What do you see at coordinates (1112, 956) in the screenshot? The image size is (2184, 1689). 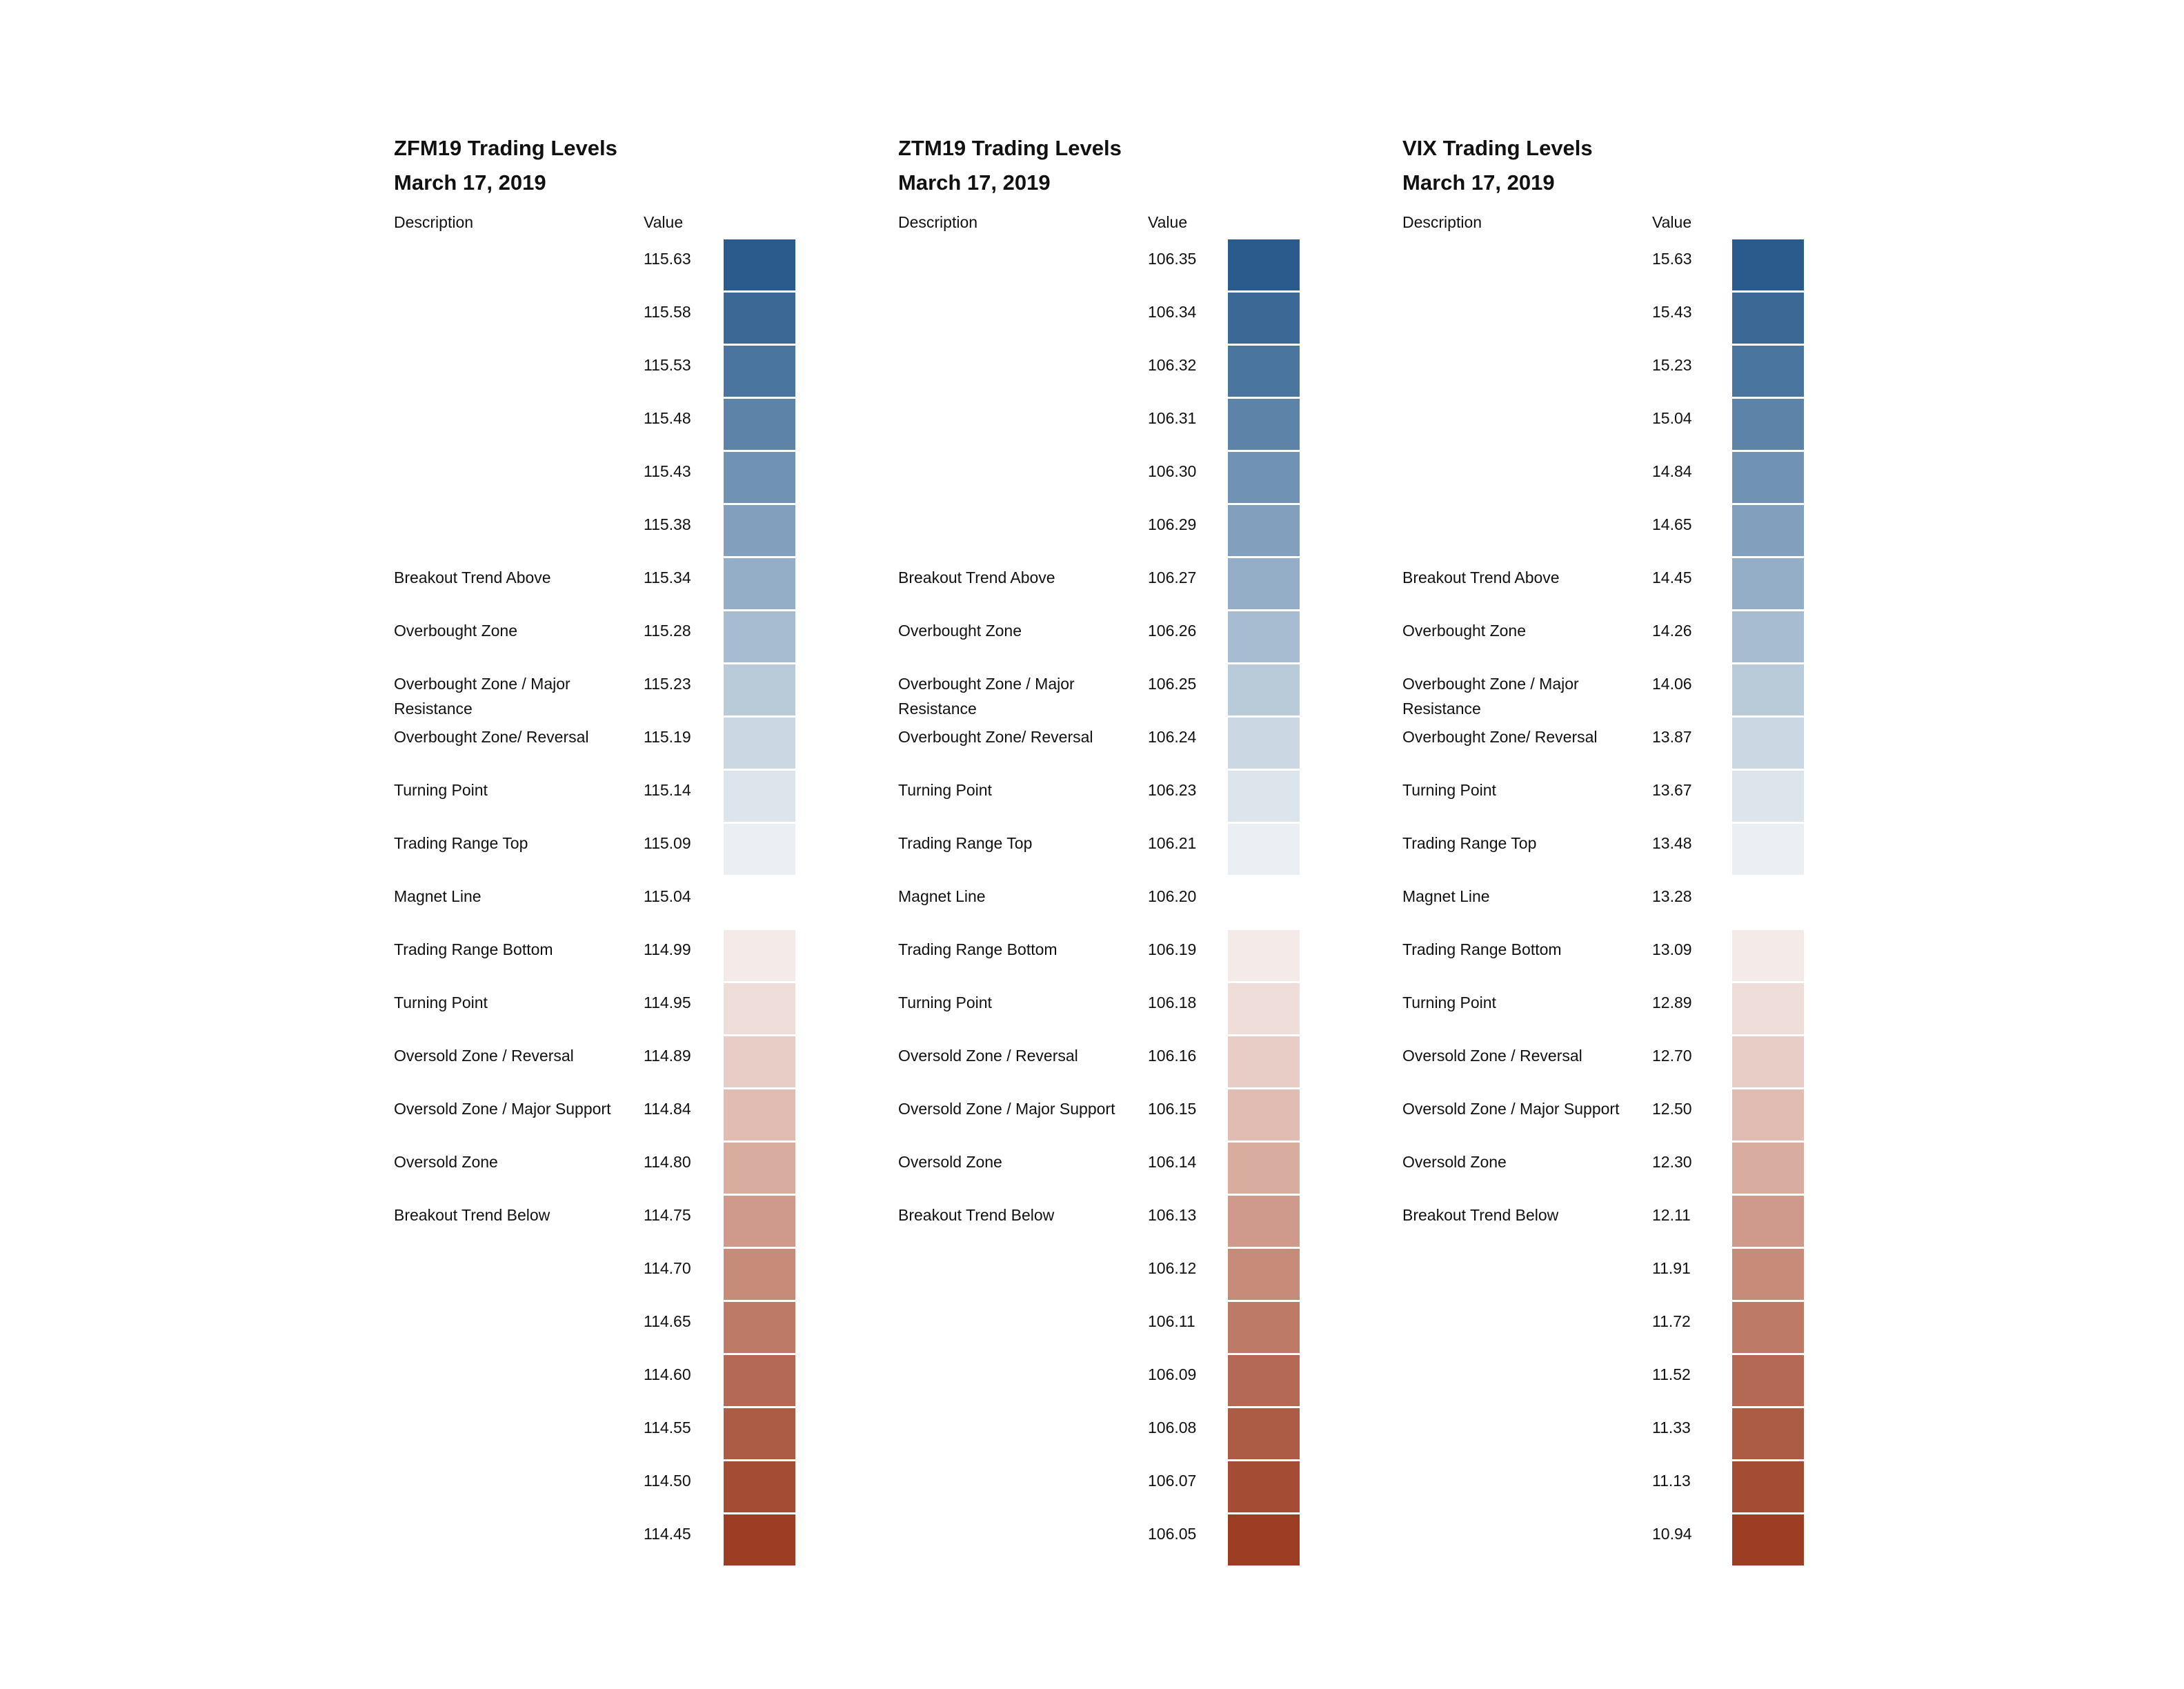 I see `level-row: Trading Range Bottom 106.19` at bounding box center [1112, 956].